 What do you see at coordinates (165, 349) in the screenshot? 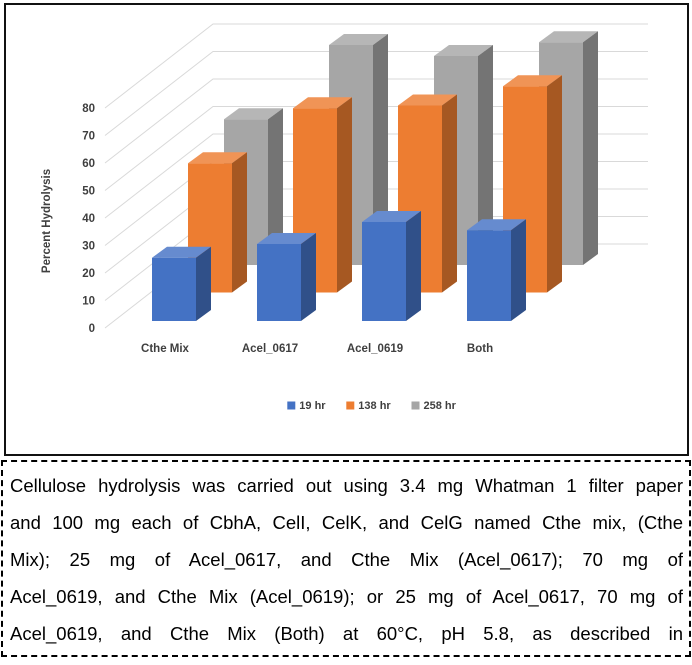
I see `x-axis-label: Cthe Mix` at bounding box center [165, 349].